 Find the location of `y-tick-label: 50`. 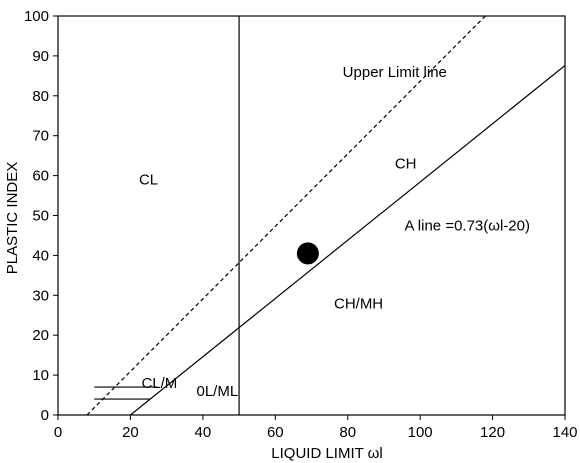

y-tick-label: 50 is located at coordinates (40, 216).